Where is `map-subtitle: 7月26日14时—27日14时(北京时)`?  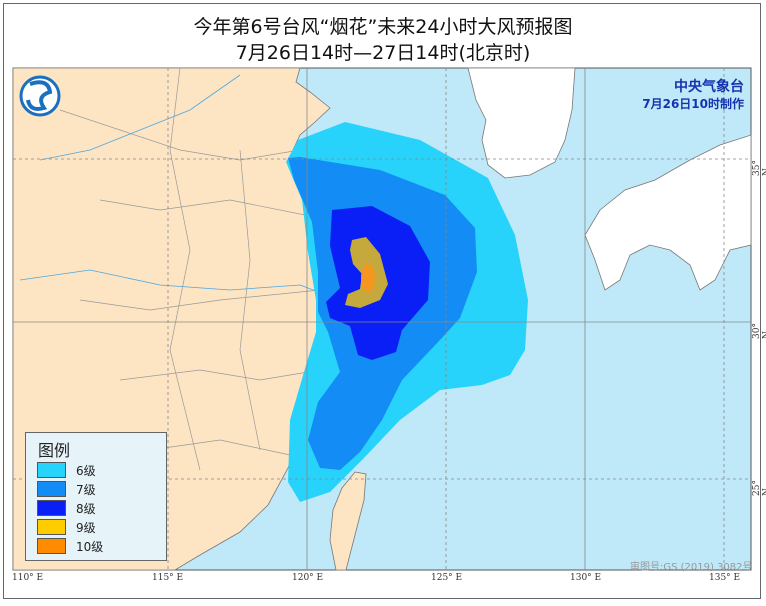 map-subtitle: 7月26日14时—27日14时(北京时) is located at coordinates (383, 53).